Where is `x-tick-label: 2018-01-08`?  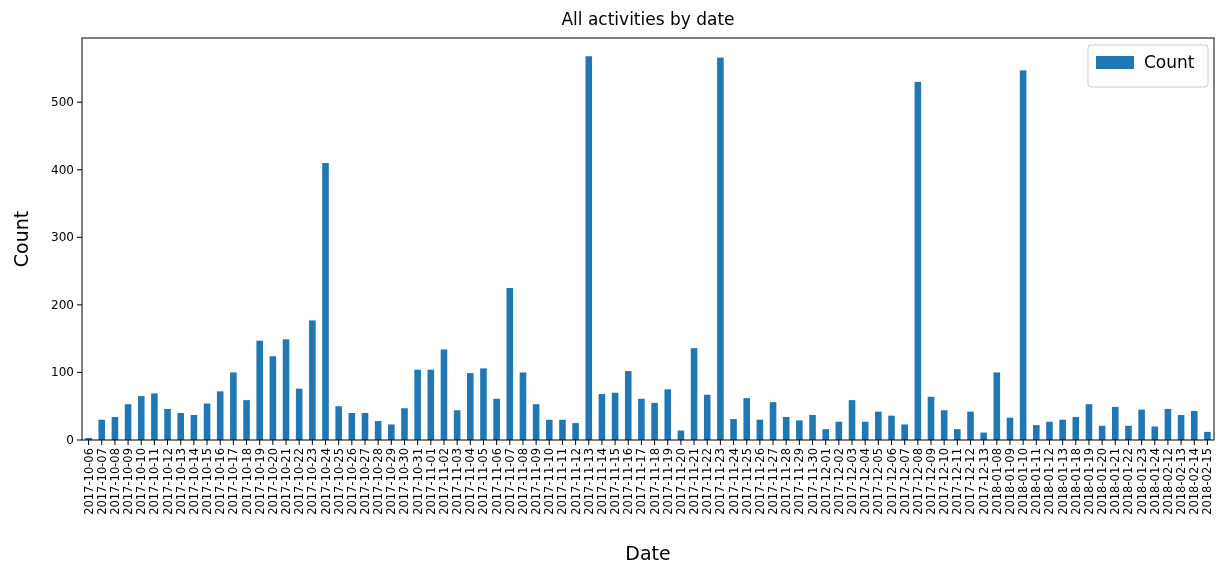
x-tick-label: 2018-01-08 is located at coordinates (996, 481).